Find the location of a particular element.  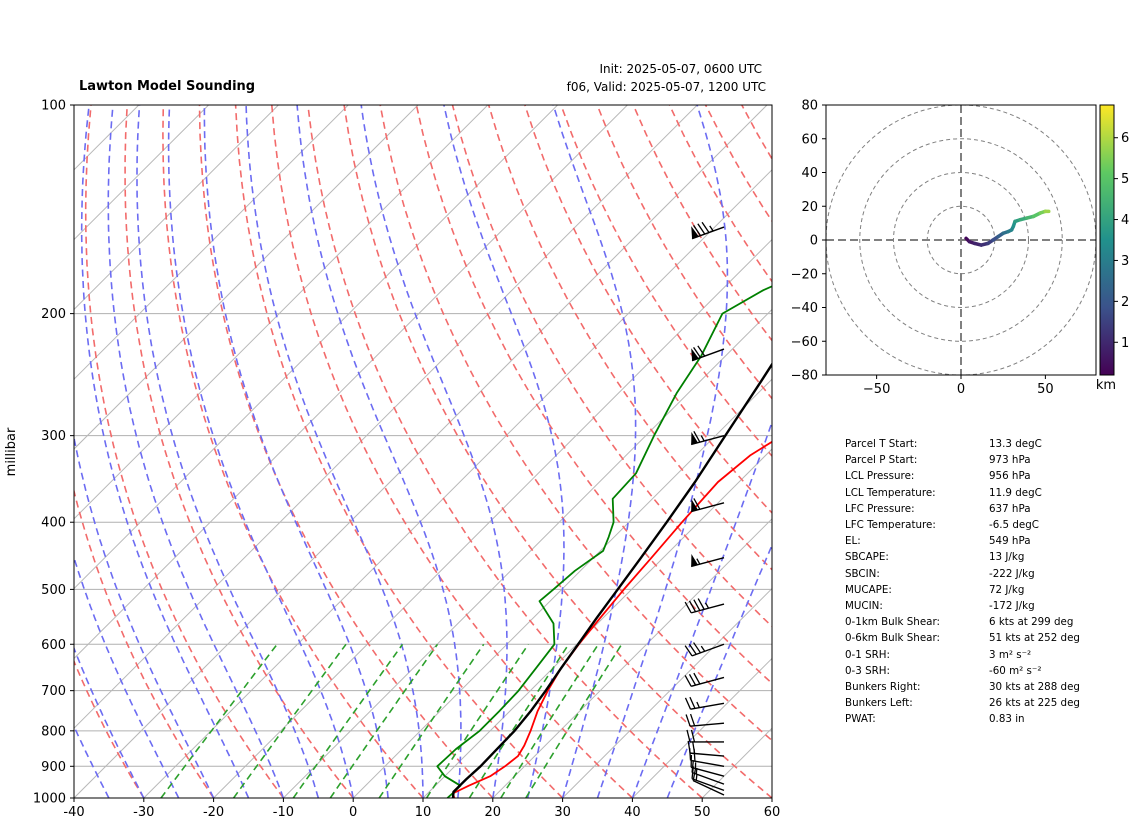

wind-barbs is located at coordinates (704, 508).